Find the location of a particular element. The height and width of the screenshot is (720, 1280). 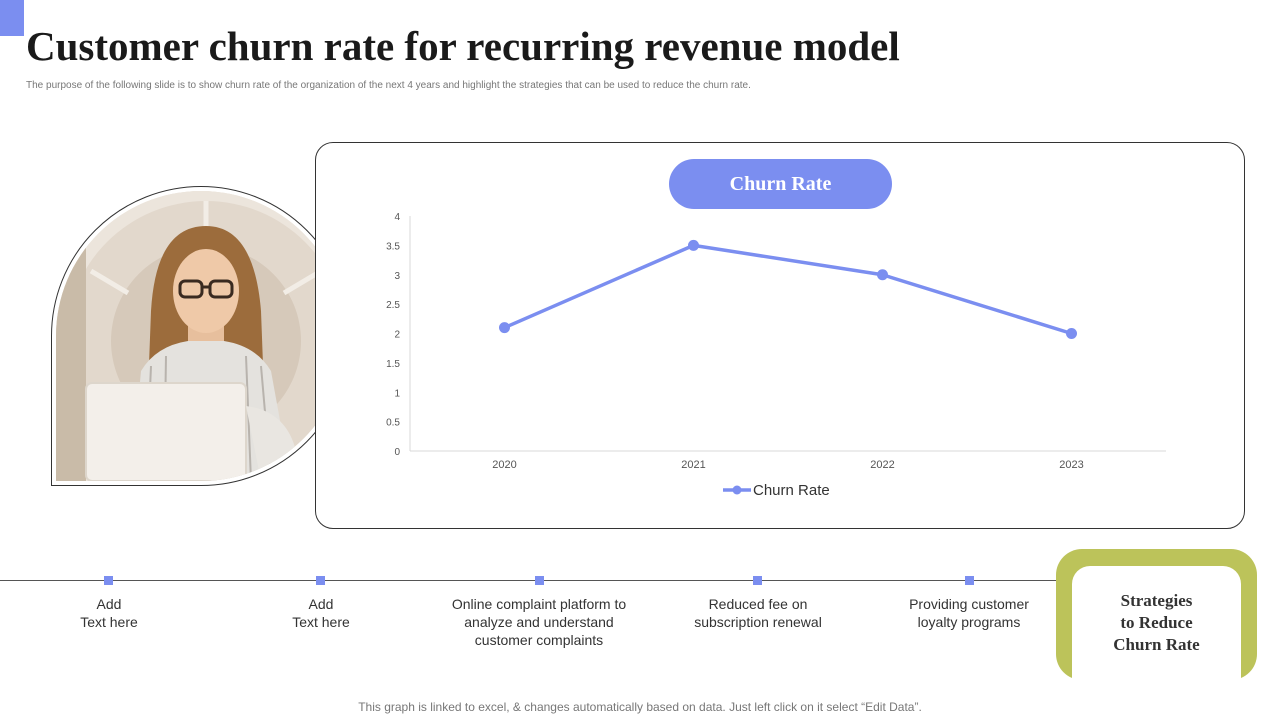

strategies-box: Strategies to Reduce Churn Rate is located at coordinates (1156, 623).